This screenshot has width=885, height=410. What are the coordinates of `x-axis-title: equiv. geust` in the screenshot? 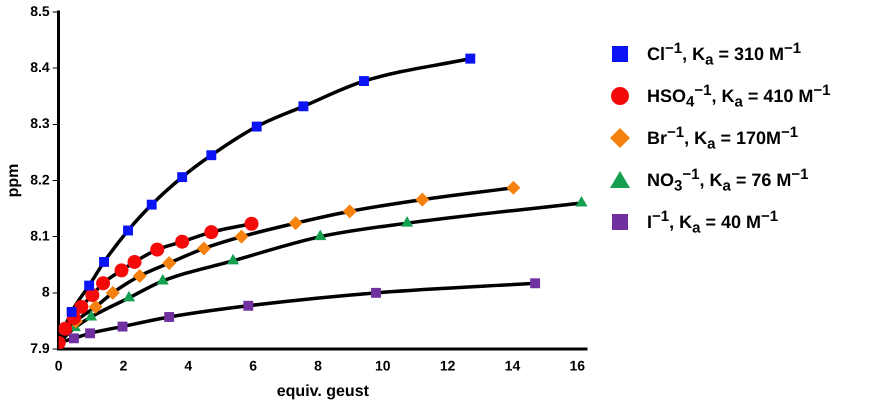 It's located at (323, 391).